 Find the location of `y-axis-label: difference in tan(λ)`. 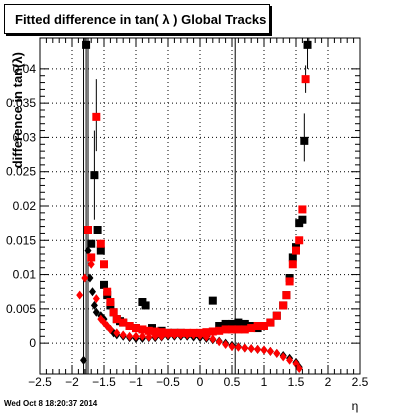

y-axis-label: difference in tan(λ) is located at coordinates (17, 110).